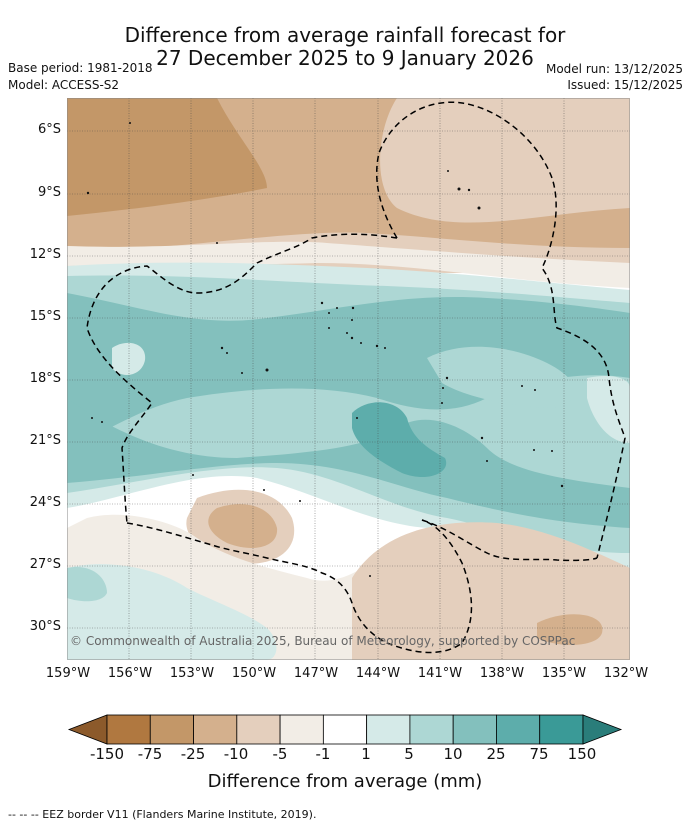 This screenshot has height=827, width=690. Describe the element at coordinates (129, 358) in the screenshot. I see `wet-patch-light-west` at that location.